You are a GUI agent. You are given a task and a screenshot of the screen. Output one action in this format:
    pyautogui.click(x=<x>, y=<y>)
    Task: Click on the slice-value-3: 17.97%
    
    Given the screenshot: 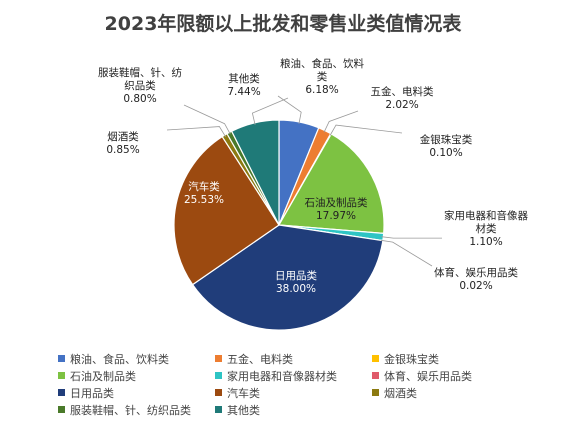 What is the action you would take?
    pyautogui.click(x=336, y=216)
    